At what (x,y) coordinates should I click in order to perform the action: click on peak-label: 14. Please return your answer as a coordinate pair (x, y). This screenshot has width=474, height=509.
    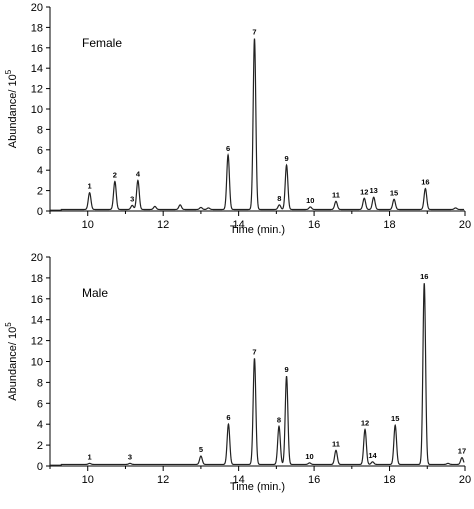
    Looking at the image, I should click on (372, 455).